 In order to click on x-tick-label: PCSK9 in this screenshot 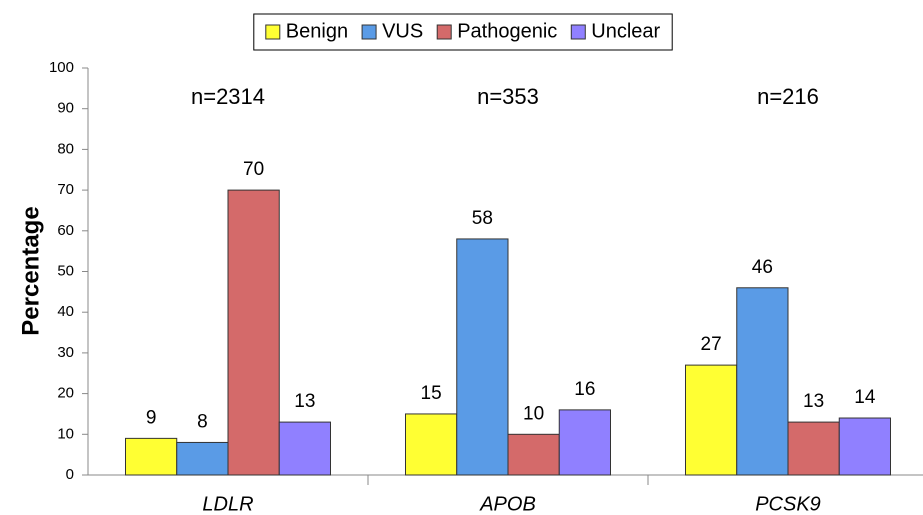, I will do `click(788, 504)`.